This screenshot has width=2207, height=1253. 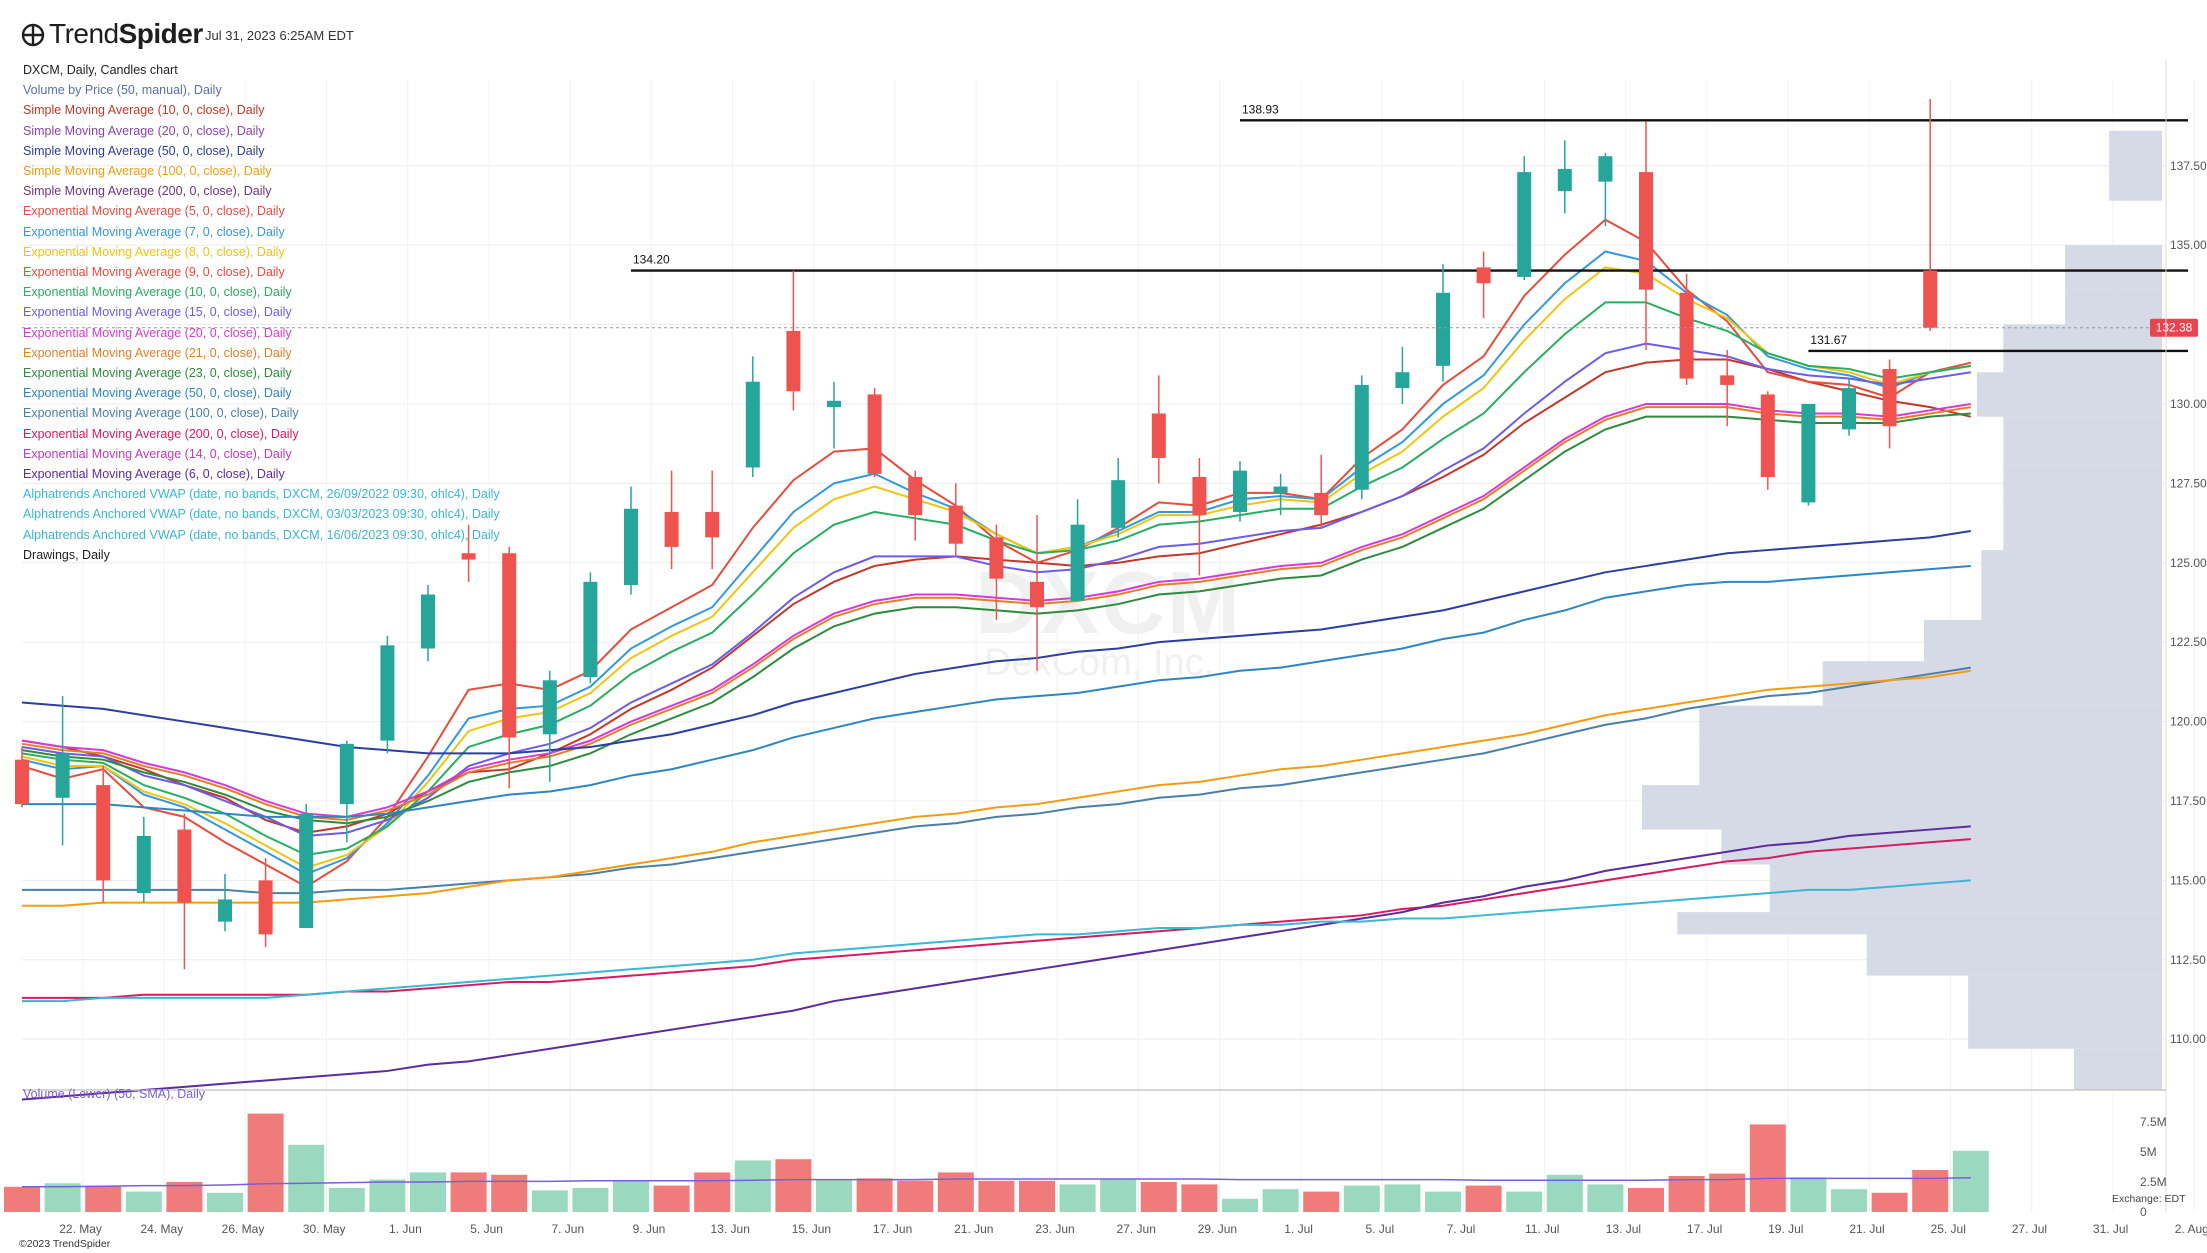 What do you see at coordinates (1217, 1229) in the screenshot?
I see `date-tick-label: 29. Jun` at bounding box center [1217, 1229].